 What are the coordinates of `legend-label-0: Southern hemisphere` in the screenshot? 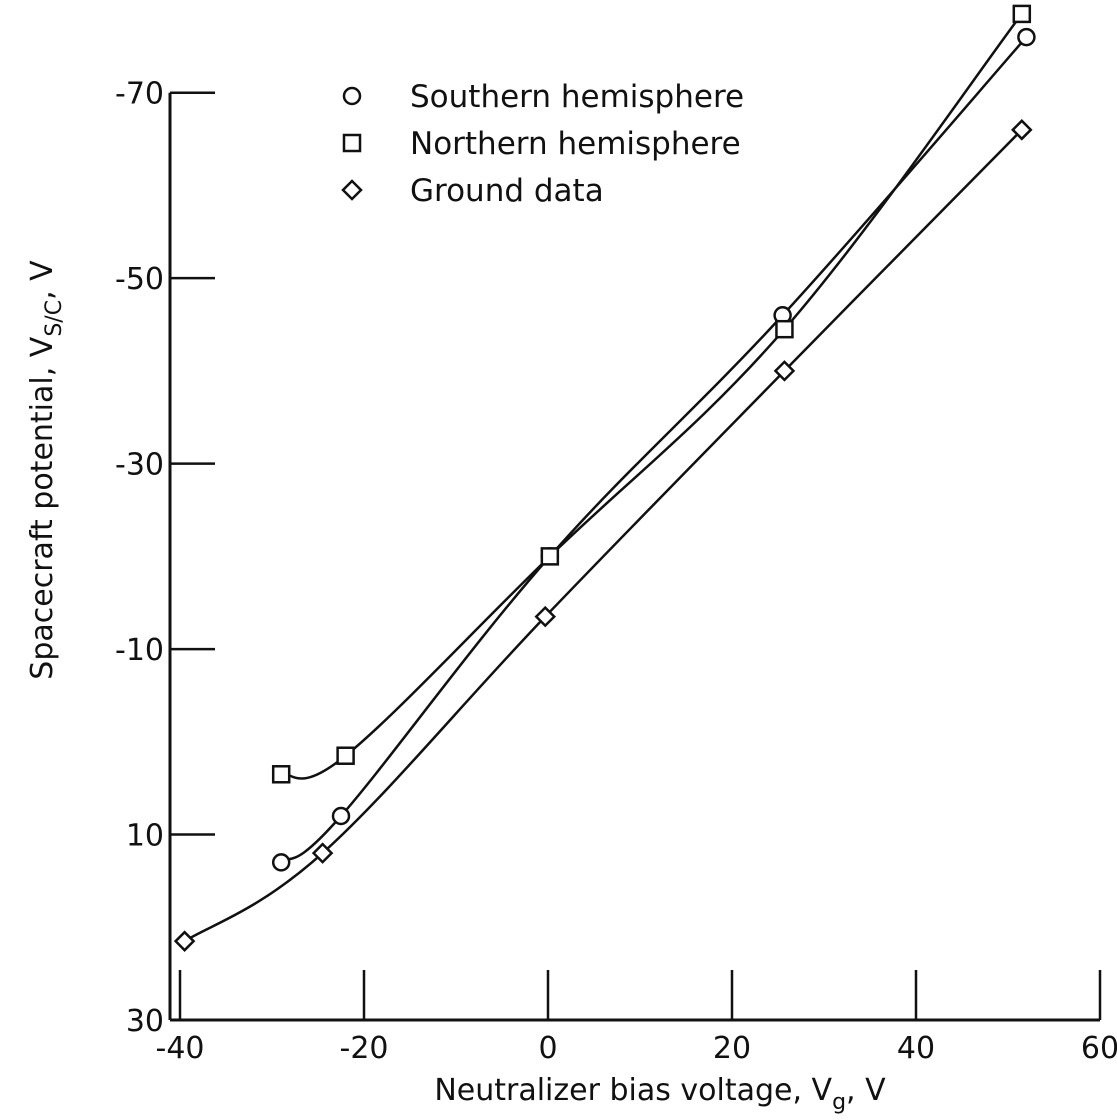 It's located at (577, 97).